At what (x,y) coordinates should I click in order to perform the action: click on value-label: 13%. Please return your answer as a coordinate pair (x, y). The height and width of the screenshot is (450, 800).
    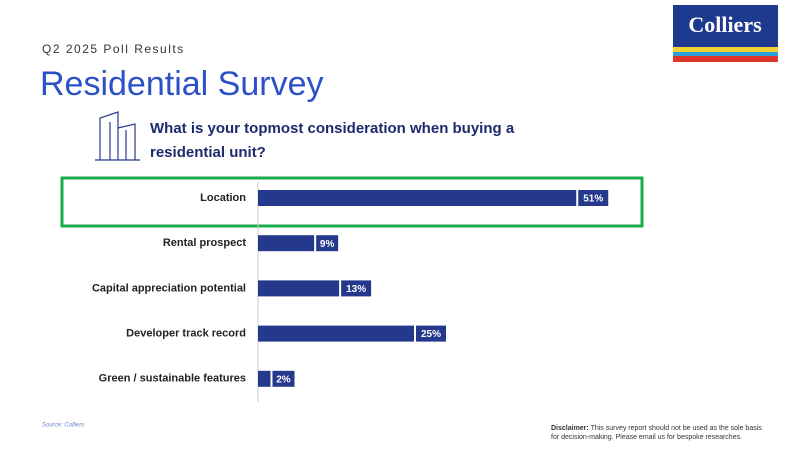
    Looking at the image, I should click on (356, 289).